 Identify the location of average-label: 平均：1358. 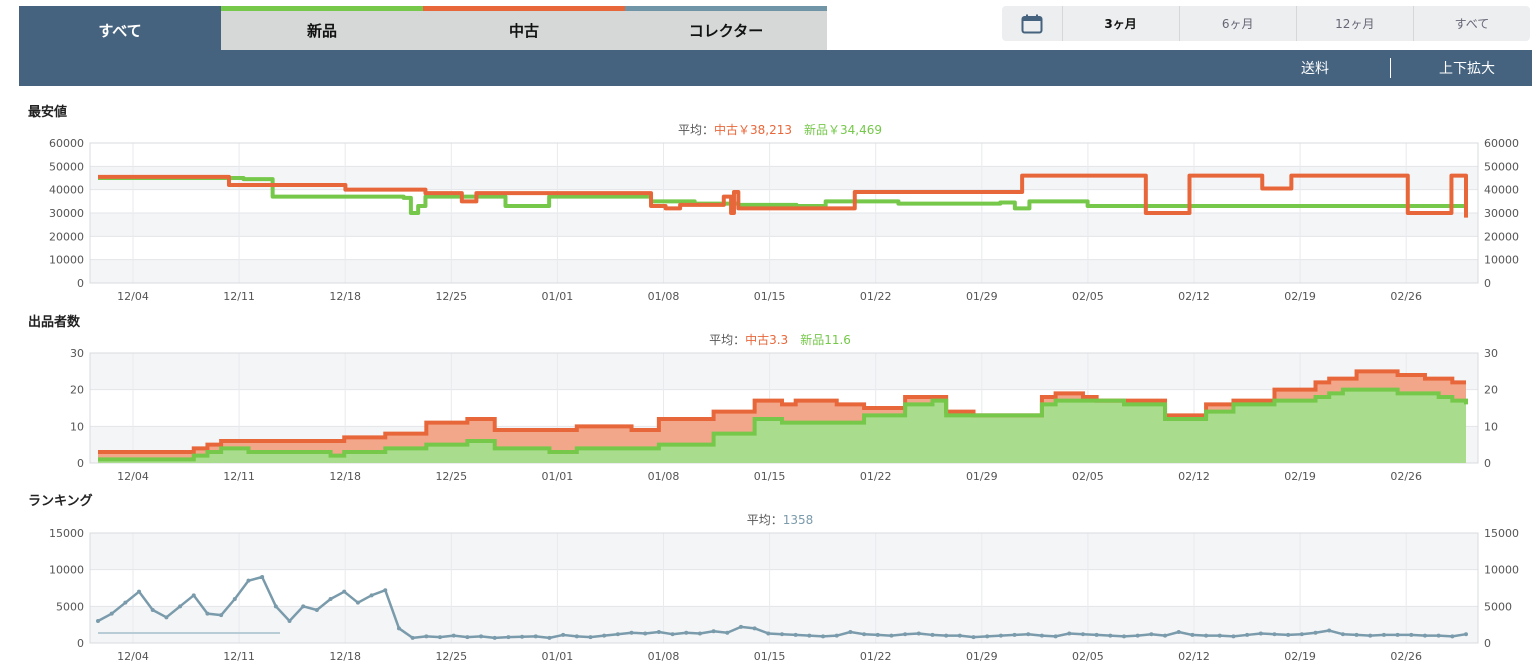
(780, 520).